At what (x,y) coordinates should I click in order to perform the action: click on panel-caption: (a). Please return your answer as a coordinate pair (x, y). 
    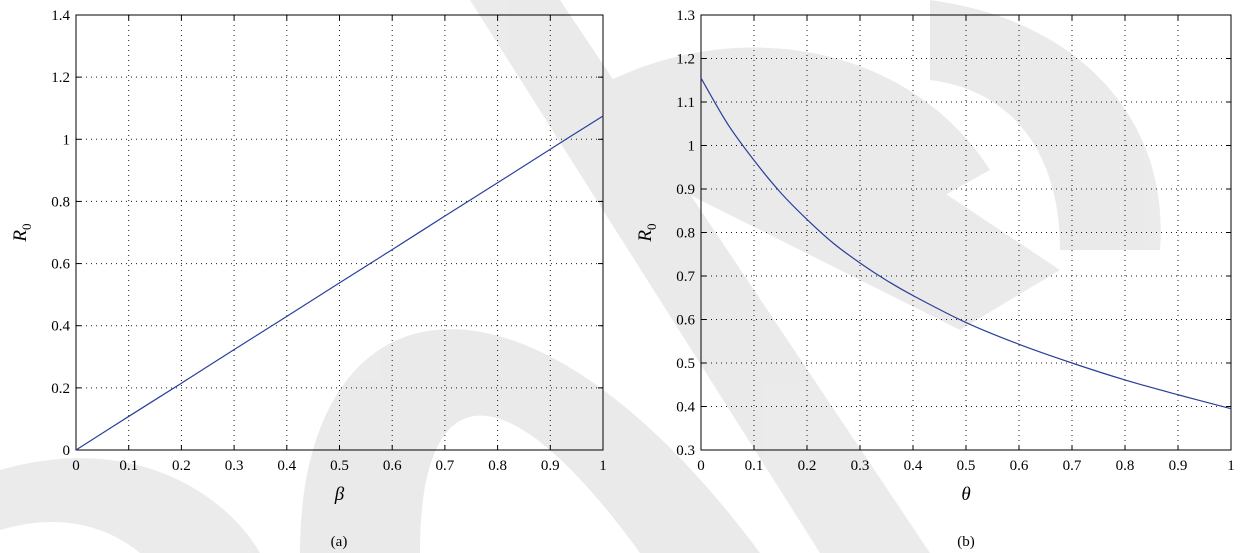
    Looking at the image, I should click on (339, 542).